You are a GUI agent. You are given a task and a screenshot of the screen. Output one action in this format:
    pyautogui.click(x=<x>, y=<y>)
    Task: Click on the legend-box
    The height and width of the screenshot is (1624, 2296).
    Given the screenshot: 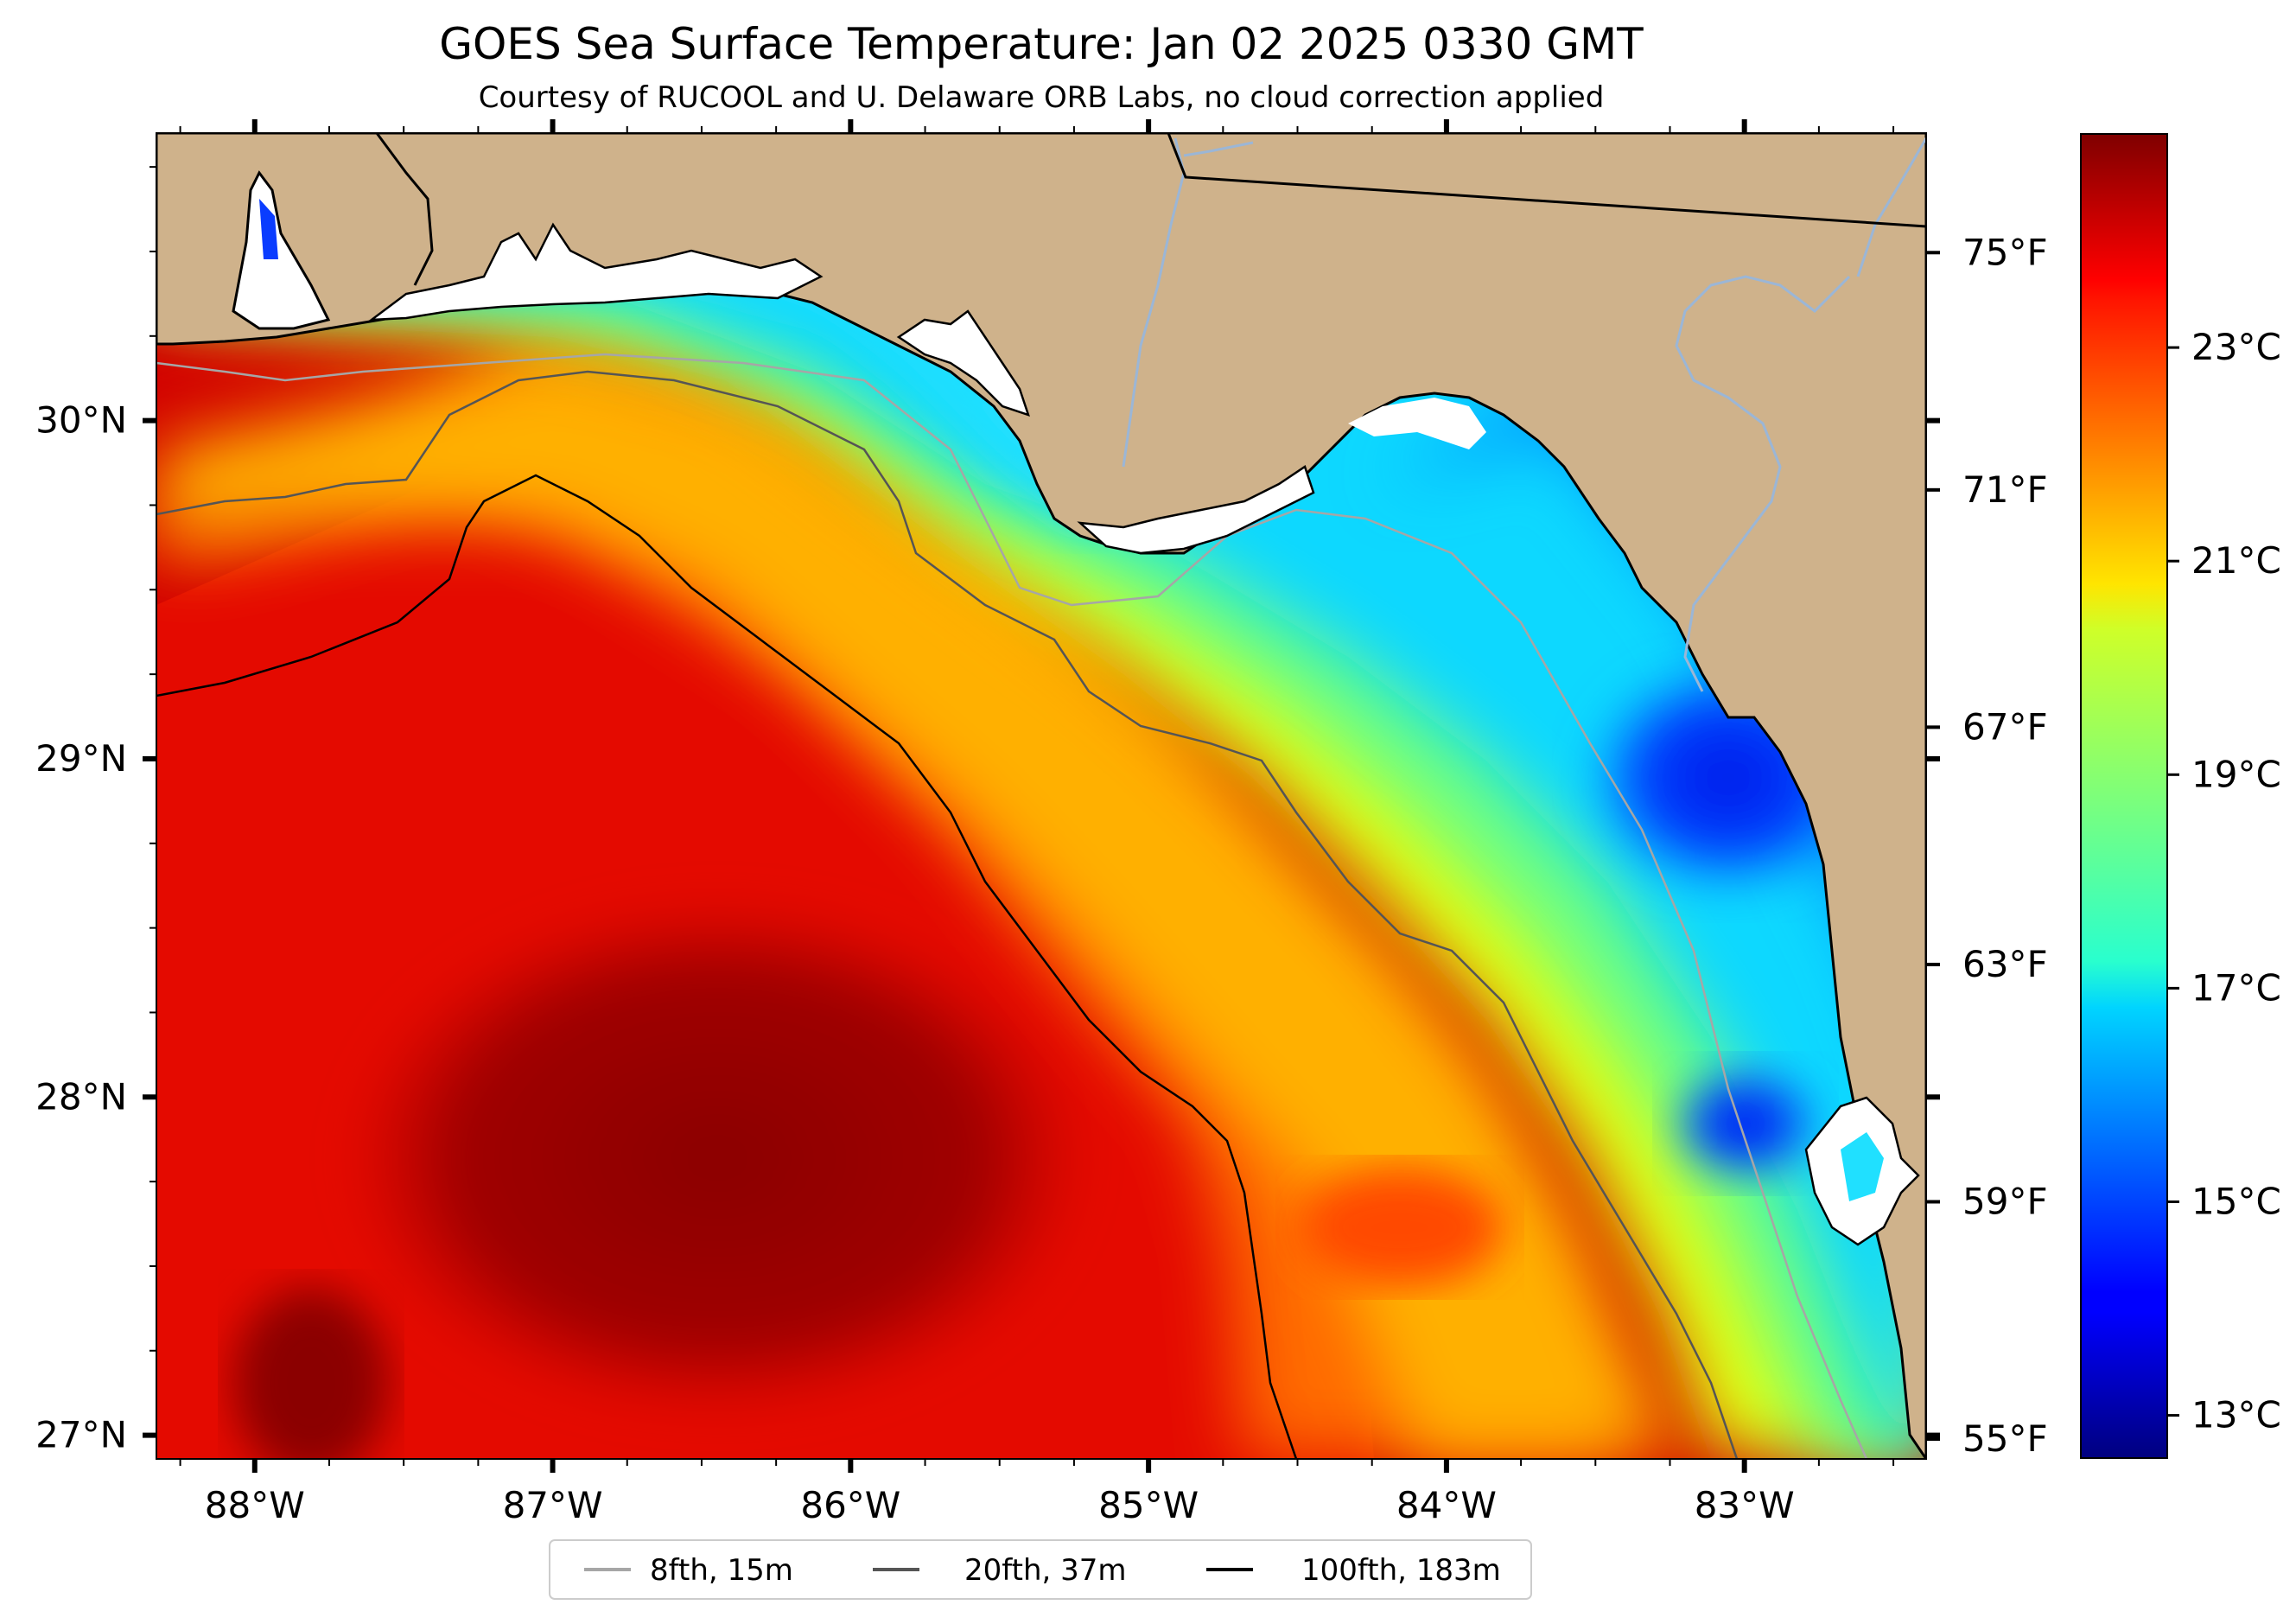 What is the action you would take?
    pyautogui.click(x=1040, y=1569)
    